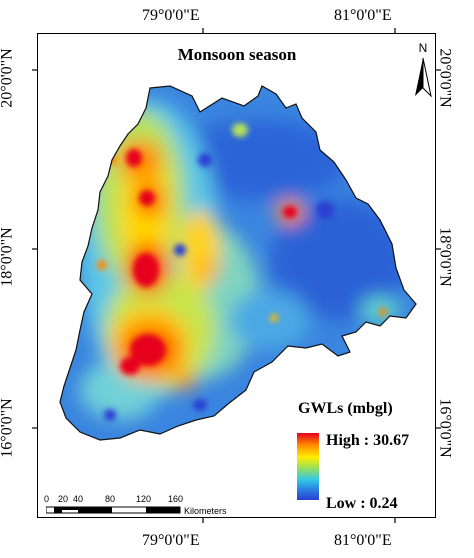 This screenshot has width=474, height=558. Describe the element at coordinates (144, 499) in the screenshot. I see `scale-tick-120: 120` at that location.